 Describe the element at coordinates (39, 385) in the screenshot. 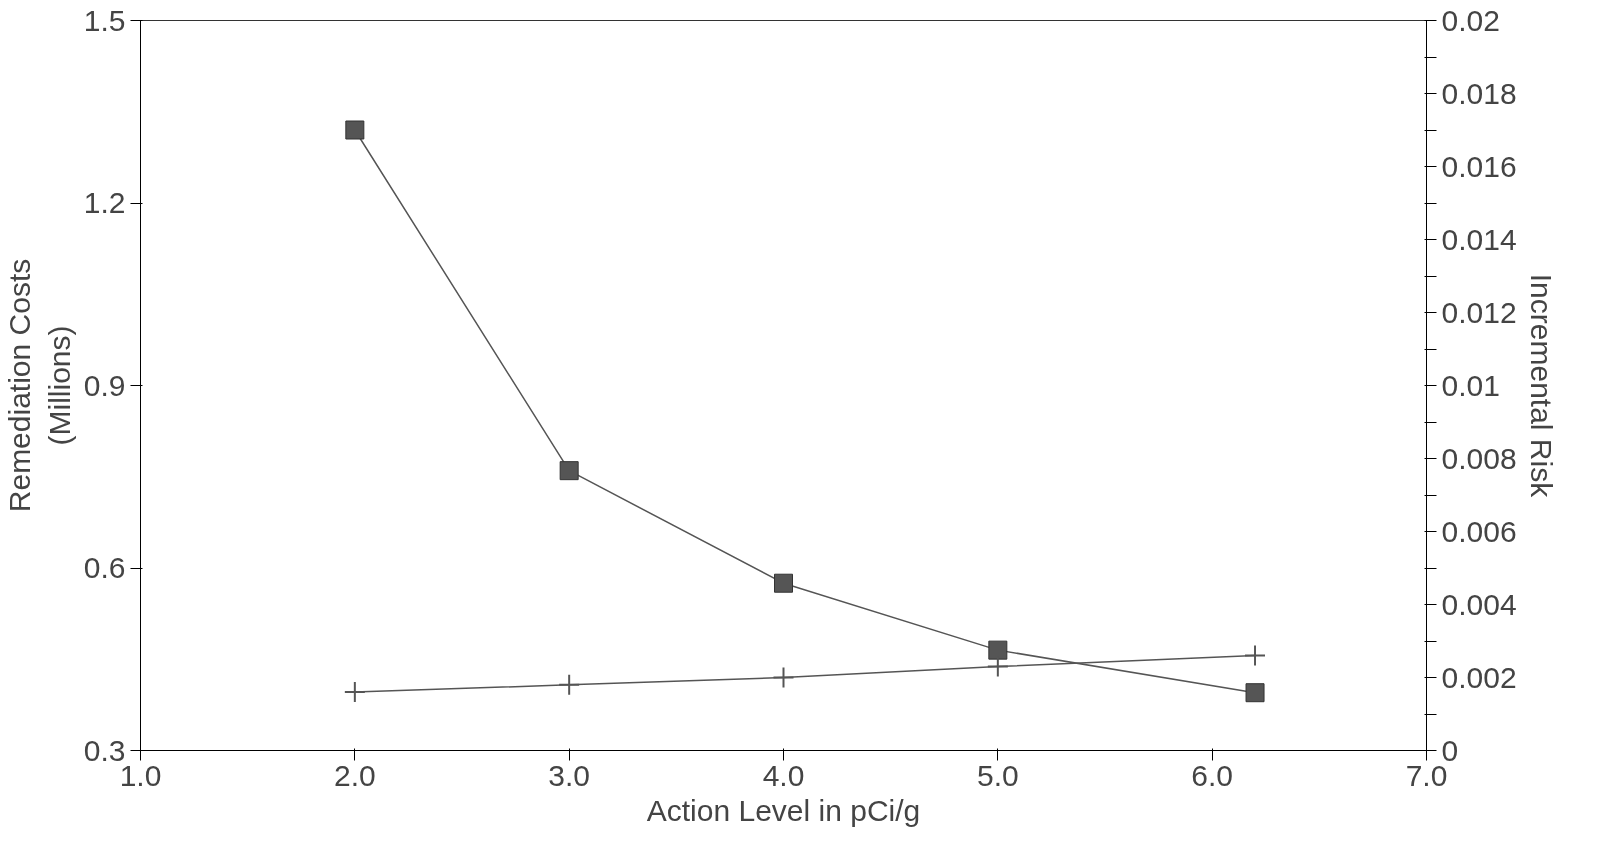

I see `y-axis-title: Remediation Costs (Millions)` at that location.